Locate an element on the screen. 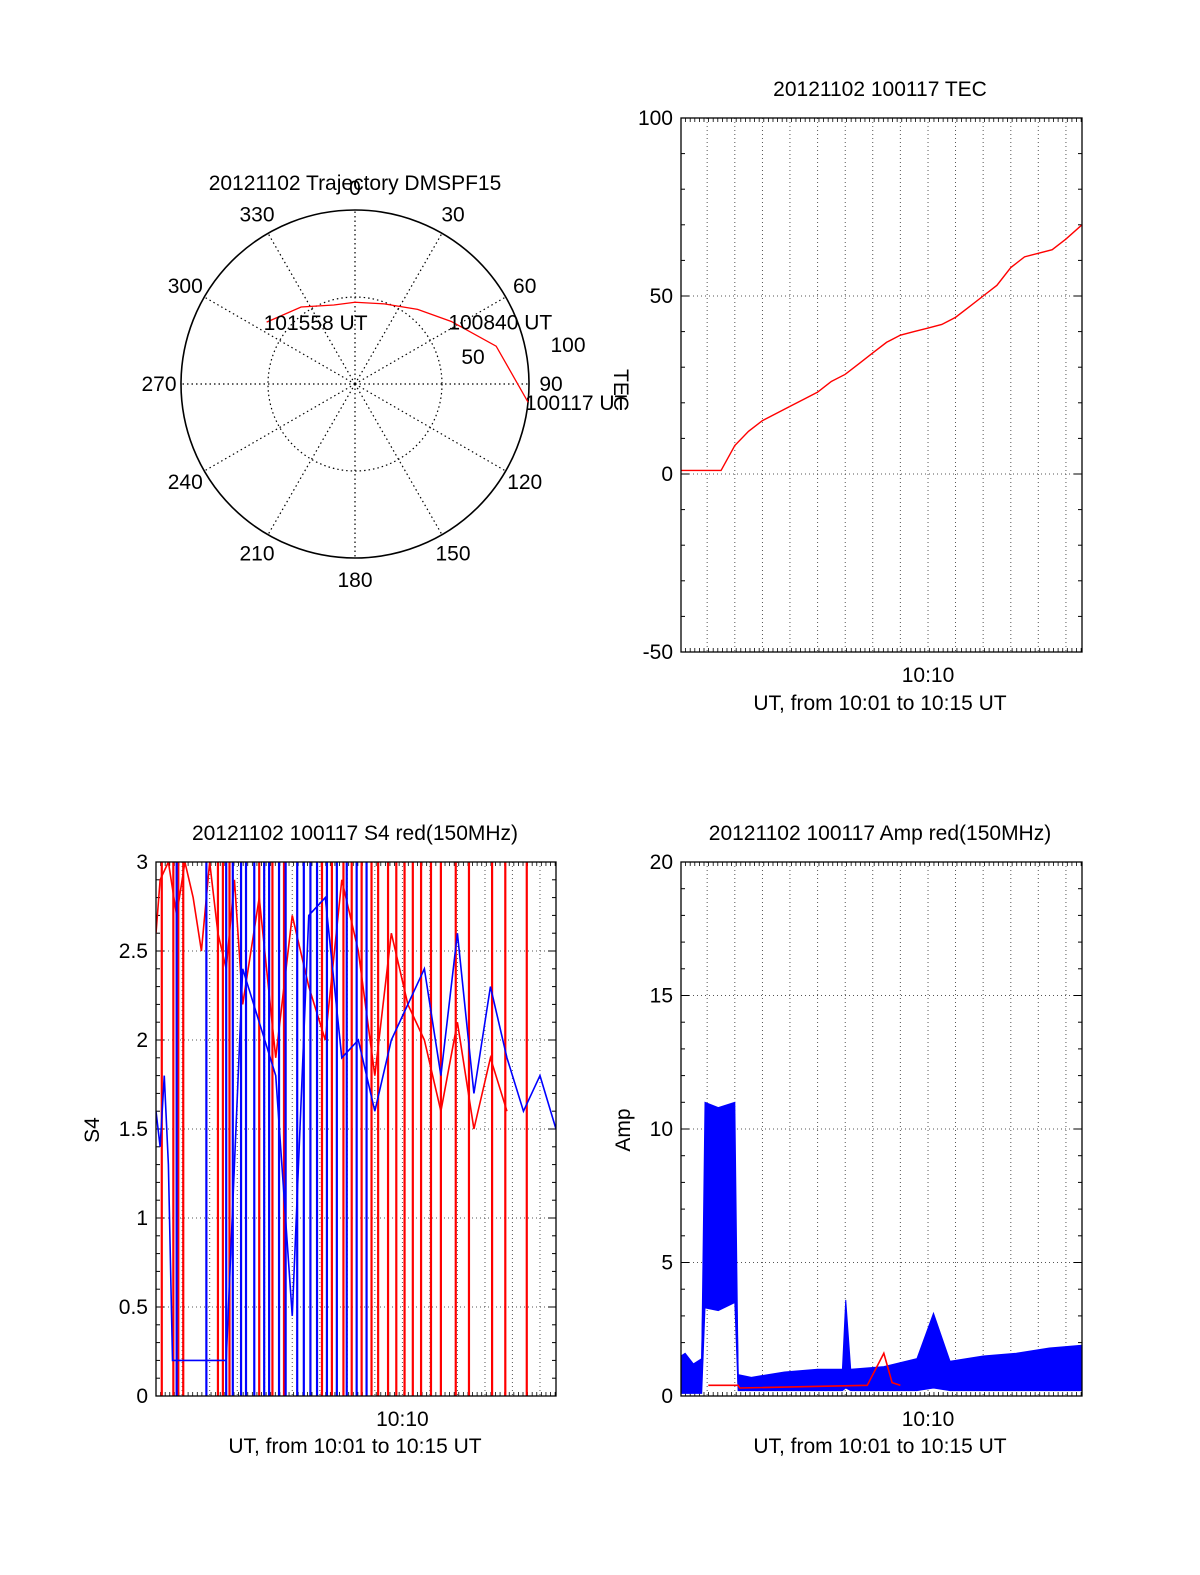 The width and height of the screenshot is (1200, 1575). tec-series-line is located at coordinates (881, 348).